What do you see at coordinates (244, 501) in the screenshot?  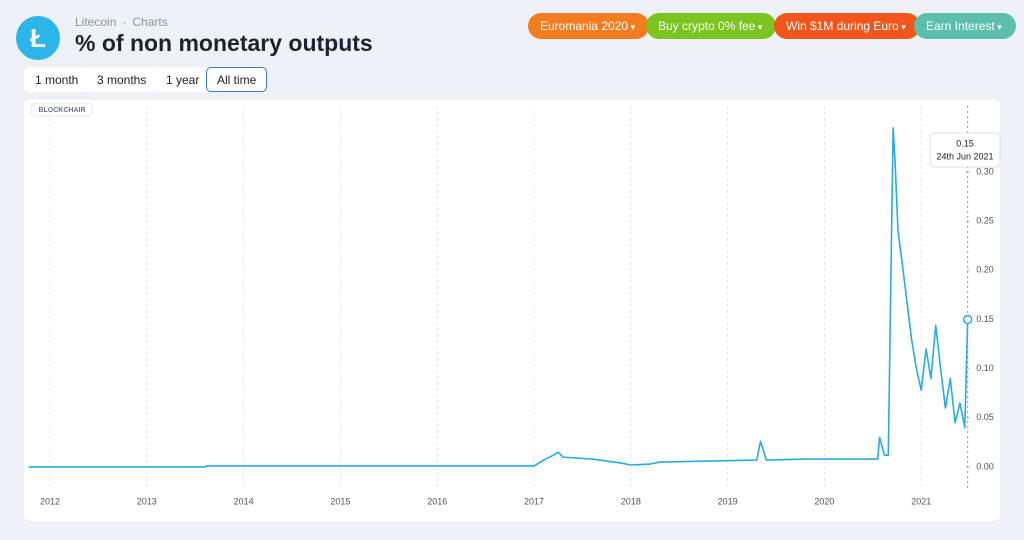 I see `x-tick-label: 2014` at bounding box center [244, 501].